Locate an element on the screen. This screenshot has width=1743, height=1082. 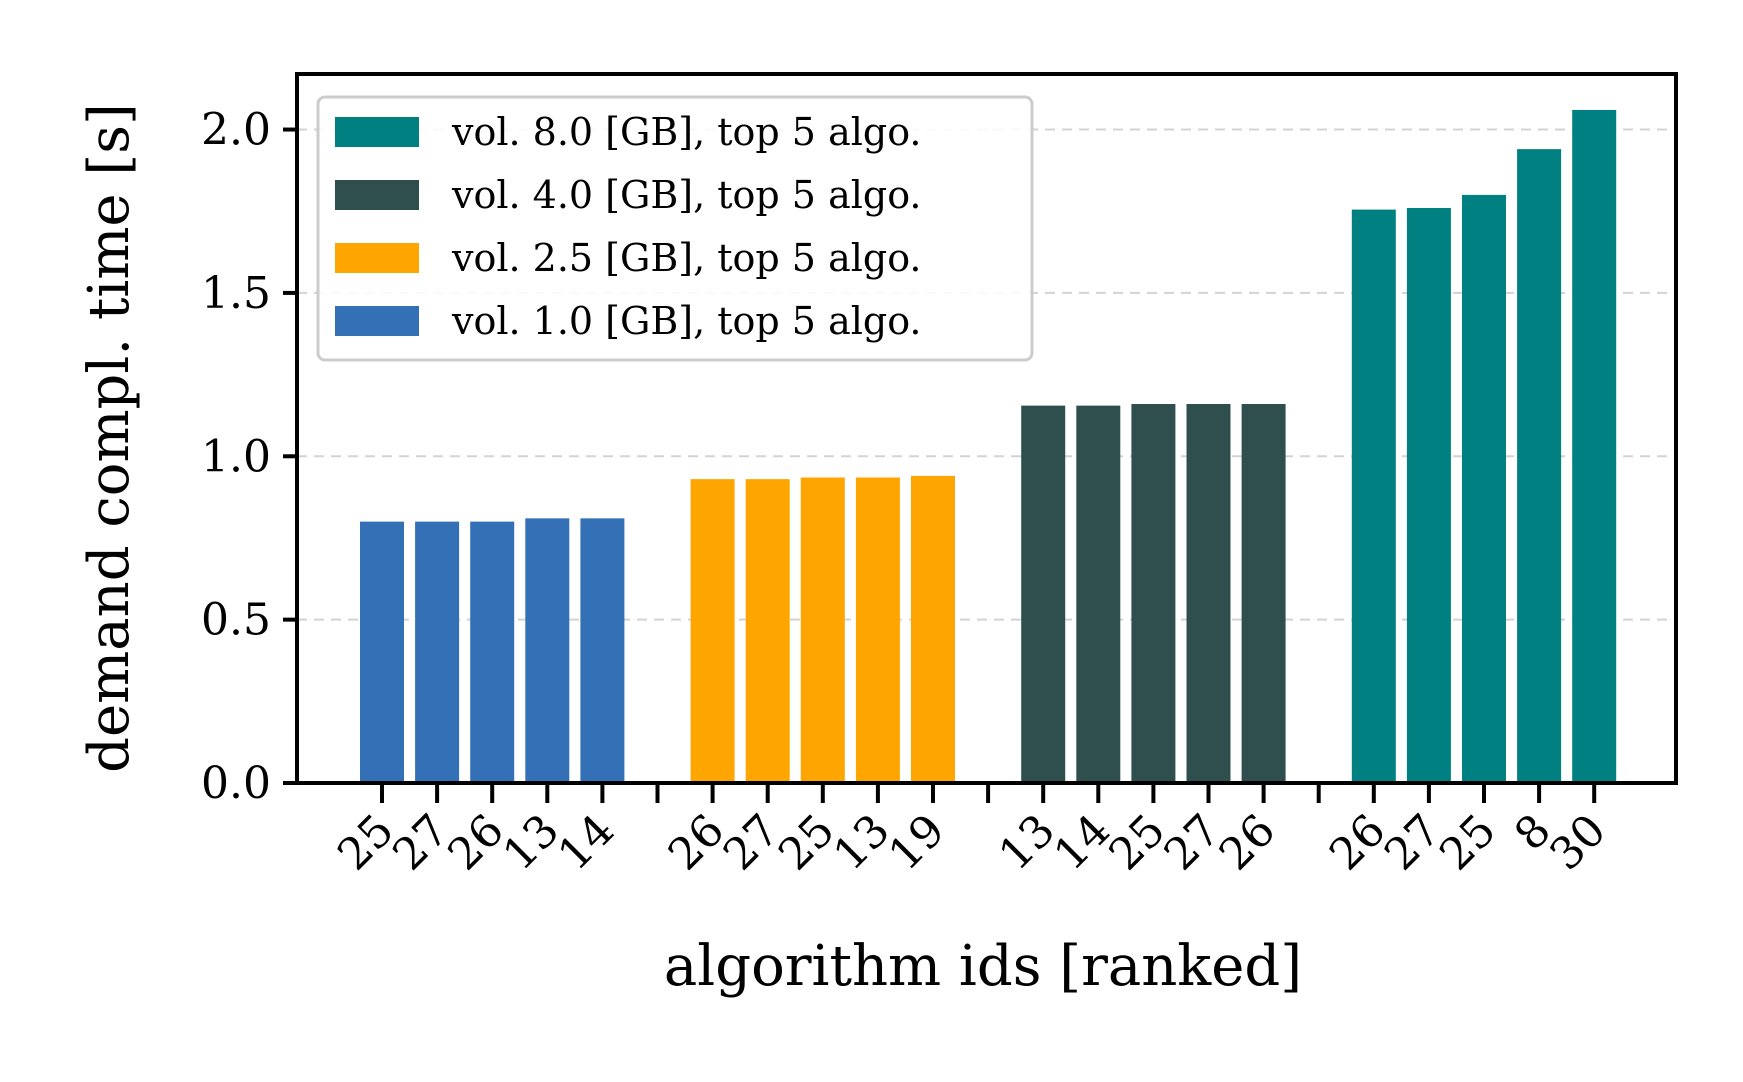
legend-box is located at coordinates (675, 228).